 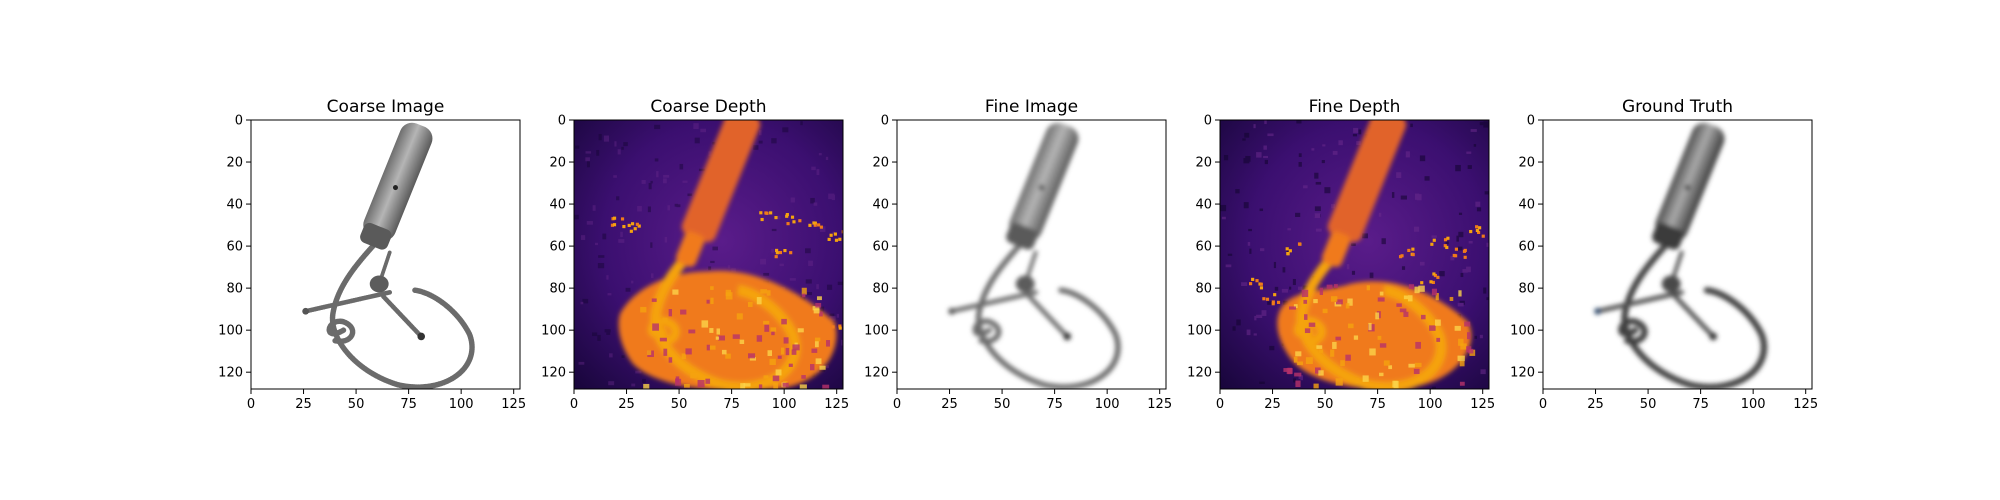 I want to click on panel-coarse-image: Coarse Image 0 25 50 75 100 125 0 20 40 60 80 100 120, so click(x=372, y=254).